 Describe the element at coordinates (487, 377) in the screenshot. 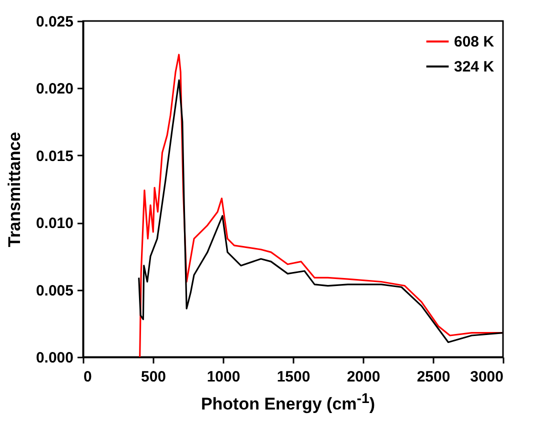

I see `x-tick-label: 3000` at that location.